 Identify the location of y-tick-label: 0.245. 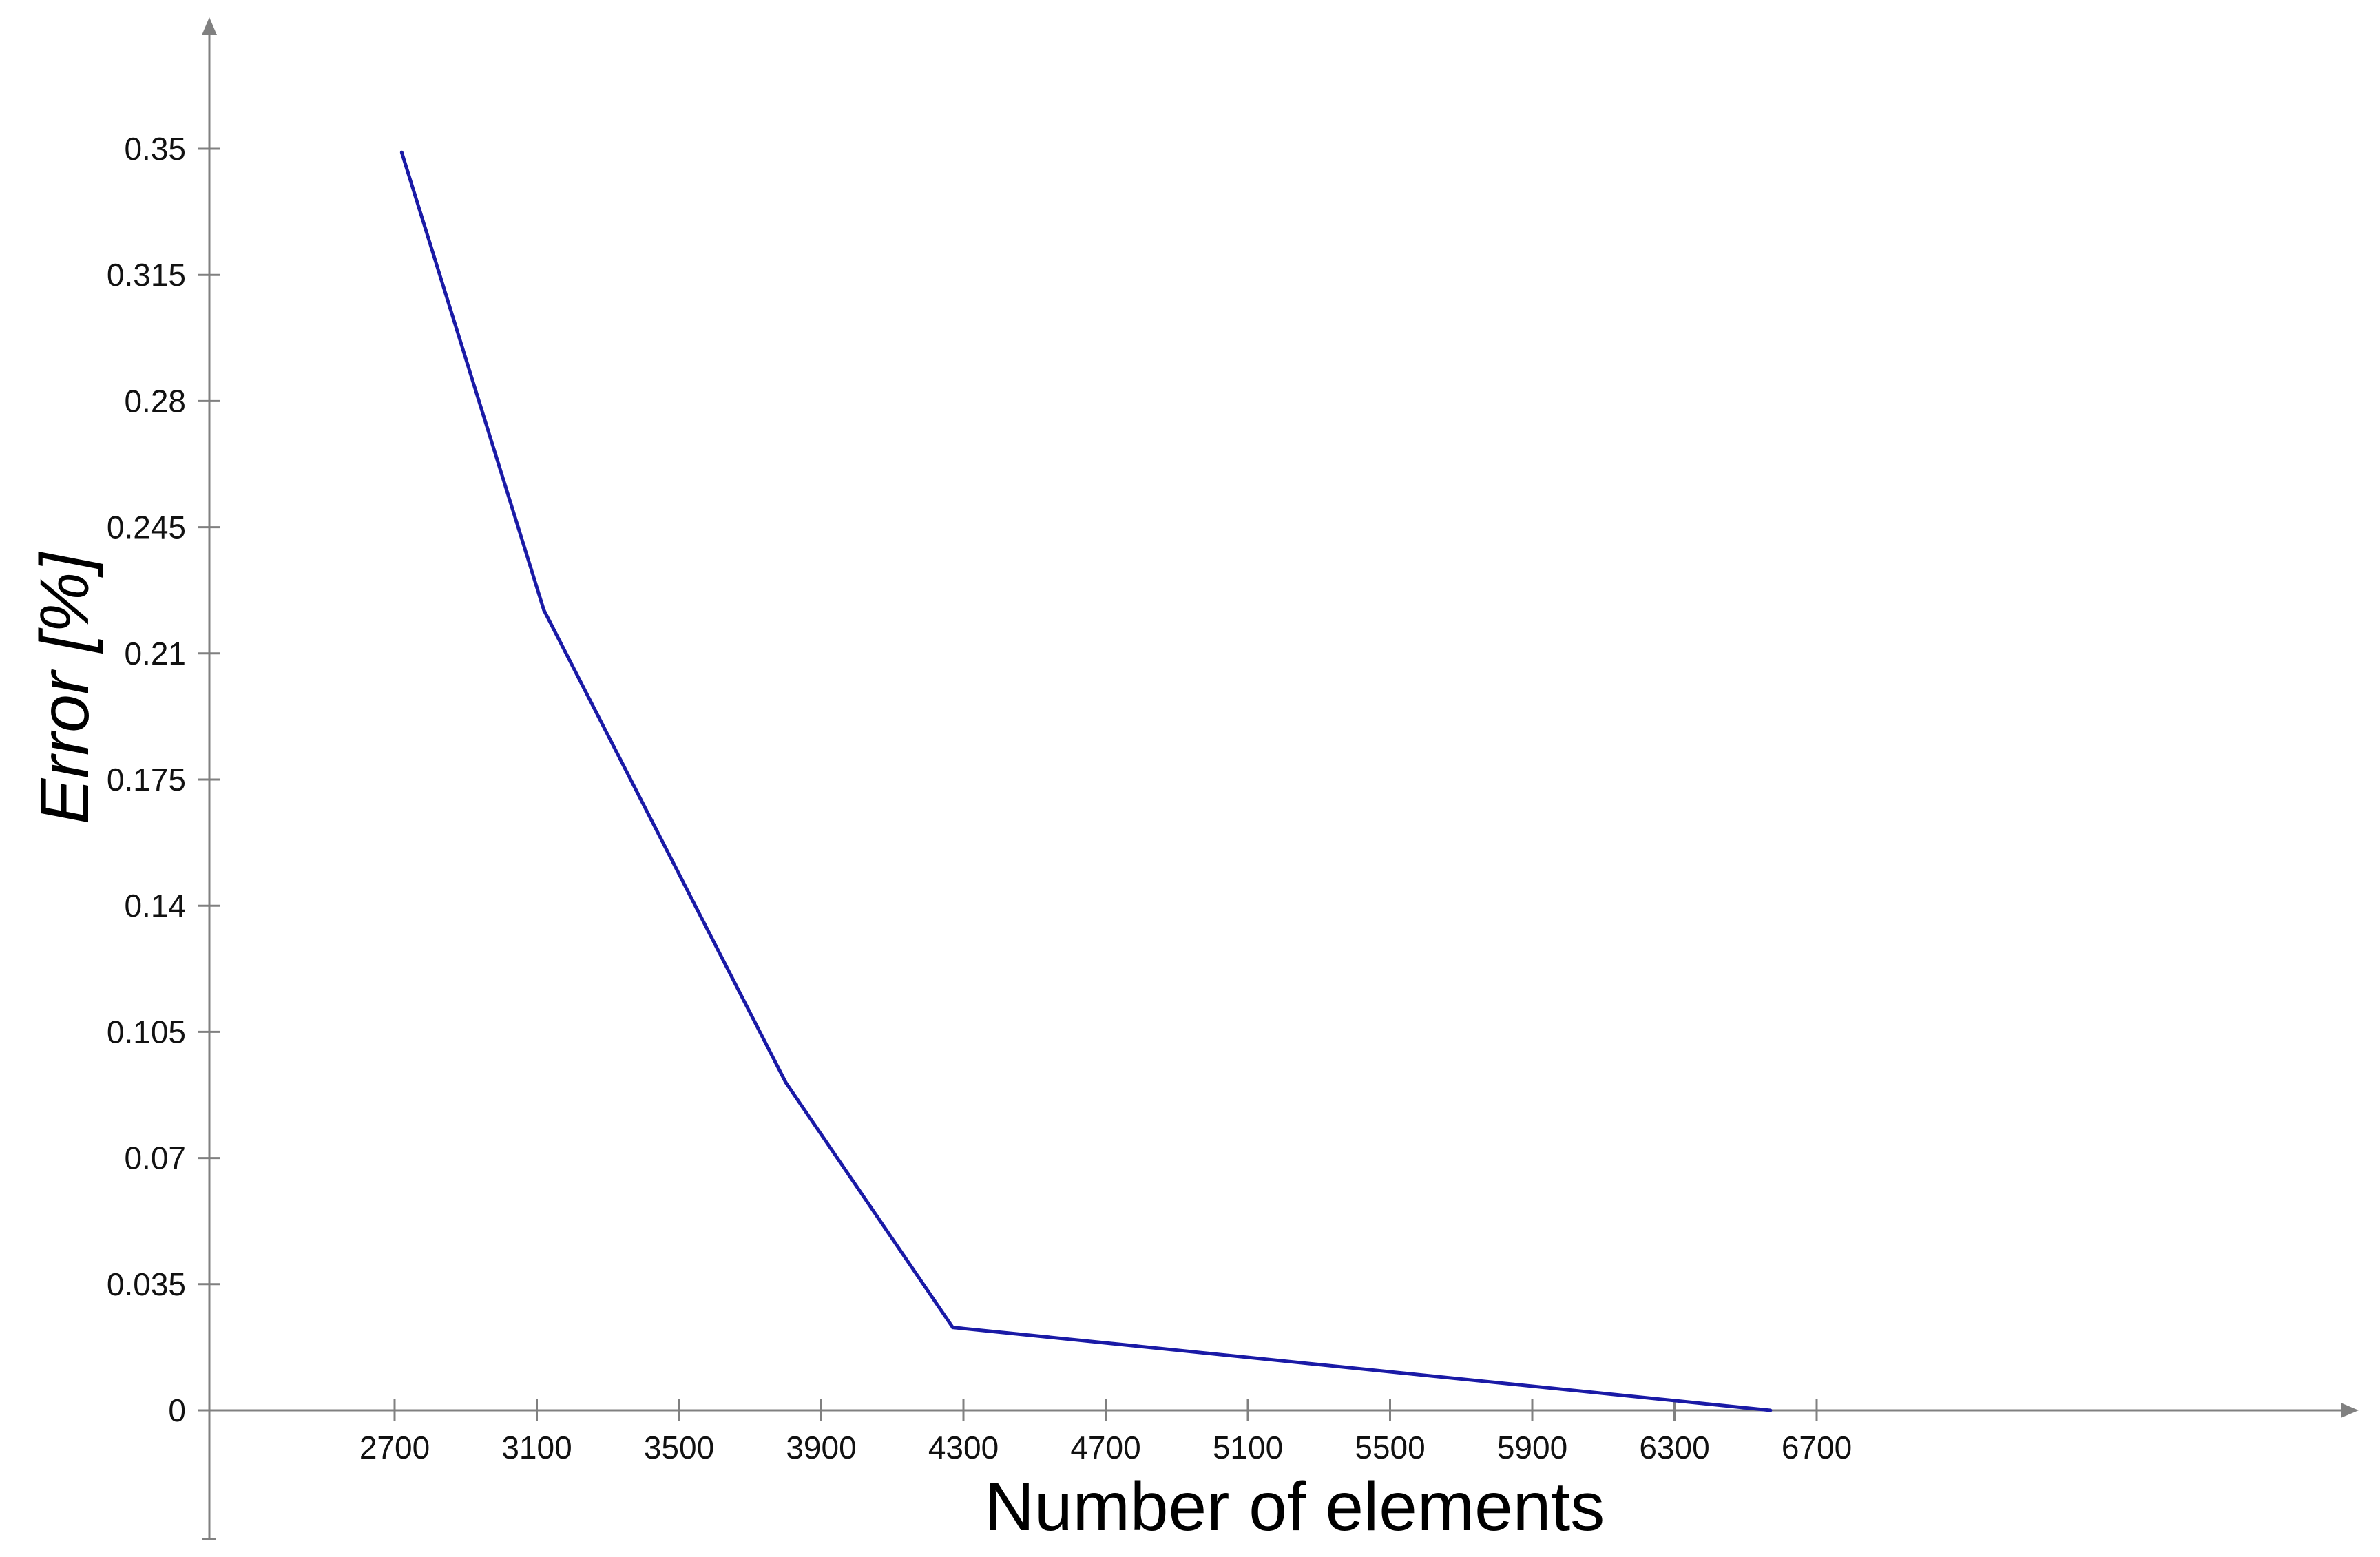
(146, 527).